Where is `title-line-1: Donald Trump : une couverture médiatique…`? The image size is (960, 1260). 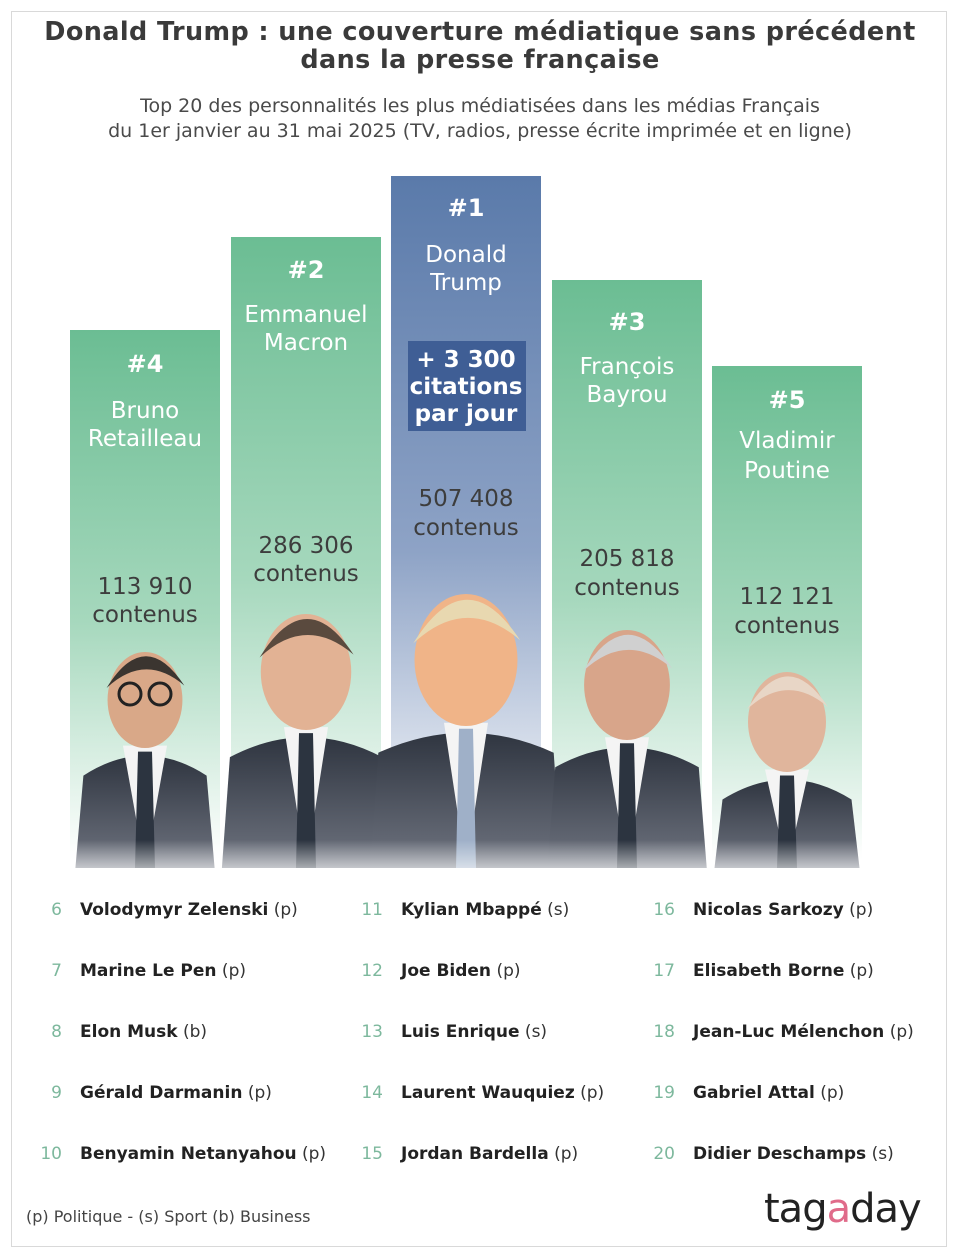
title-line-1: Donald Trump : une couverture médiatique… is located at coordinates (480, 32).